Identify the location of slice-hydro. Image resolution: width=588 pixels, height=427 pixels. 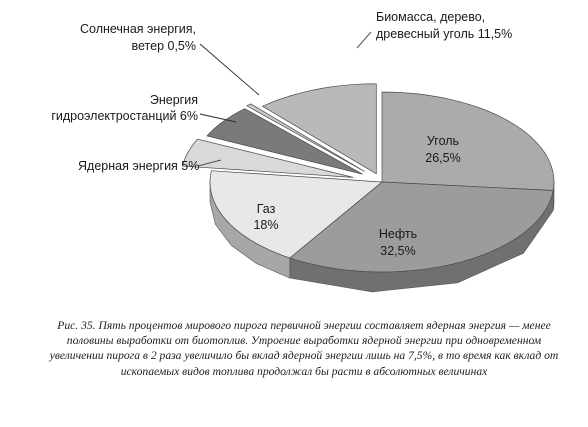
(284, 141).